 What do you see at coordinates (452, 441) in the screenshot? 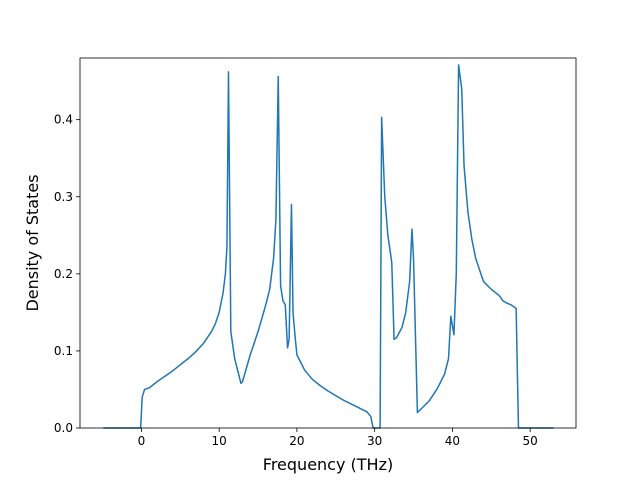
I see `x-tick-label: 40` at bounding box center [452, 441].